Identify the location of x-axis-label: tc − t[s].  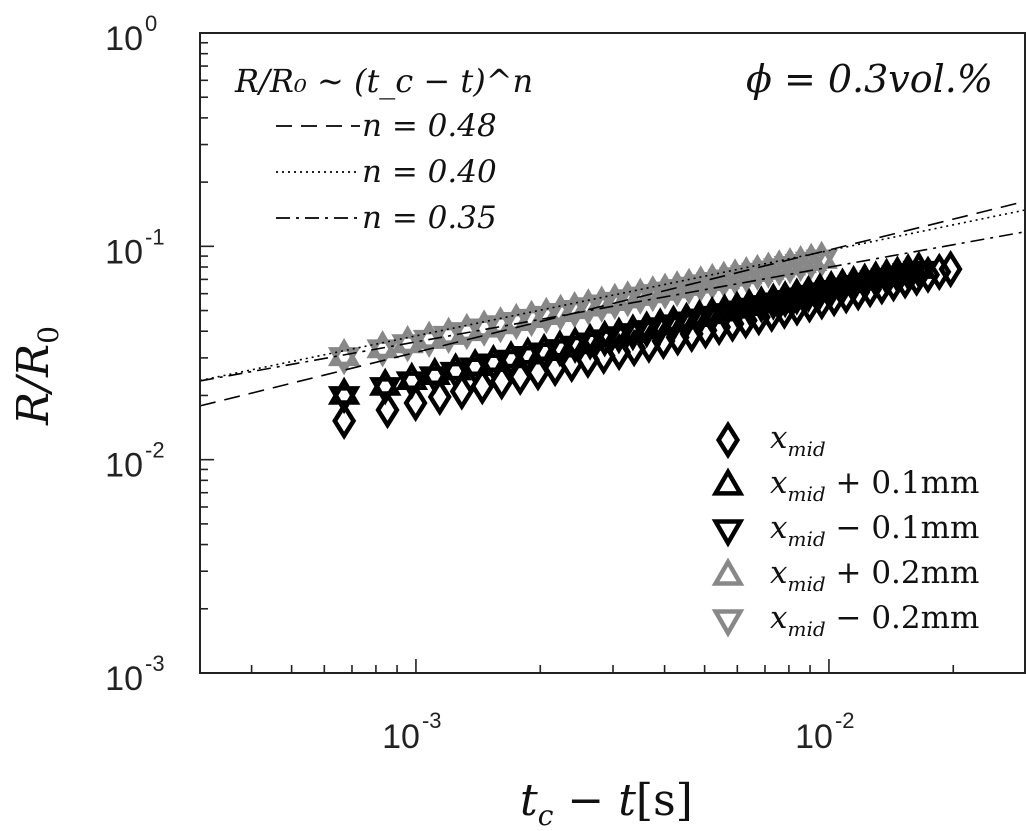
(606, 803).